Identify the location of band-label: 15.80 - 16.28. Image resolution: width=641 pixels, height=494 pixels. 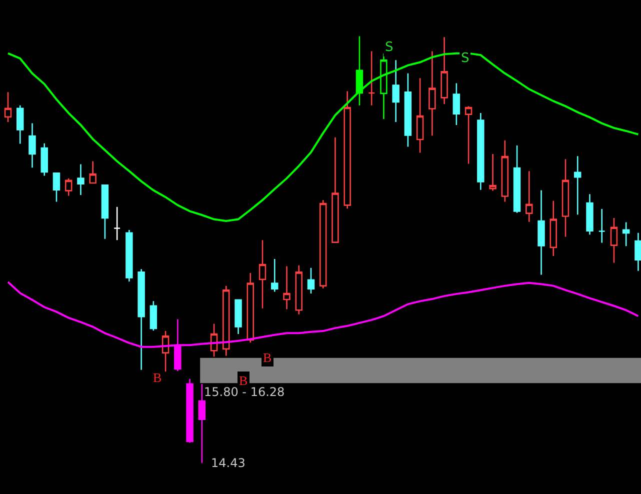
(244, 392).